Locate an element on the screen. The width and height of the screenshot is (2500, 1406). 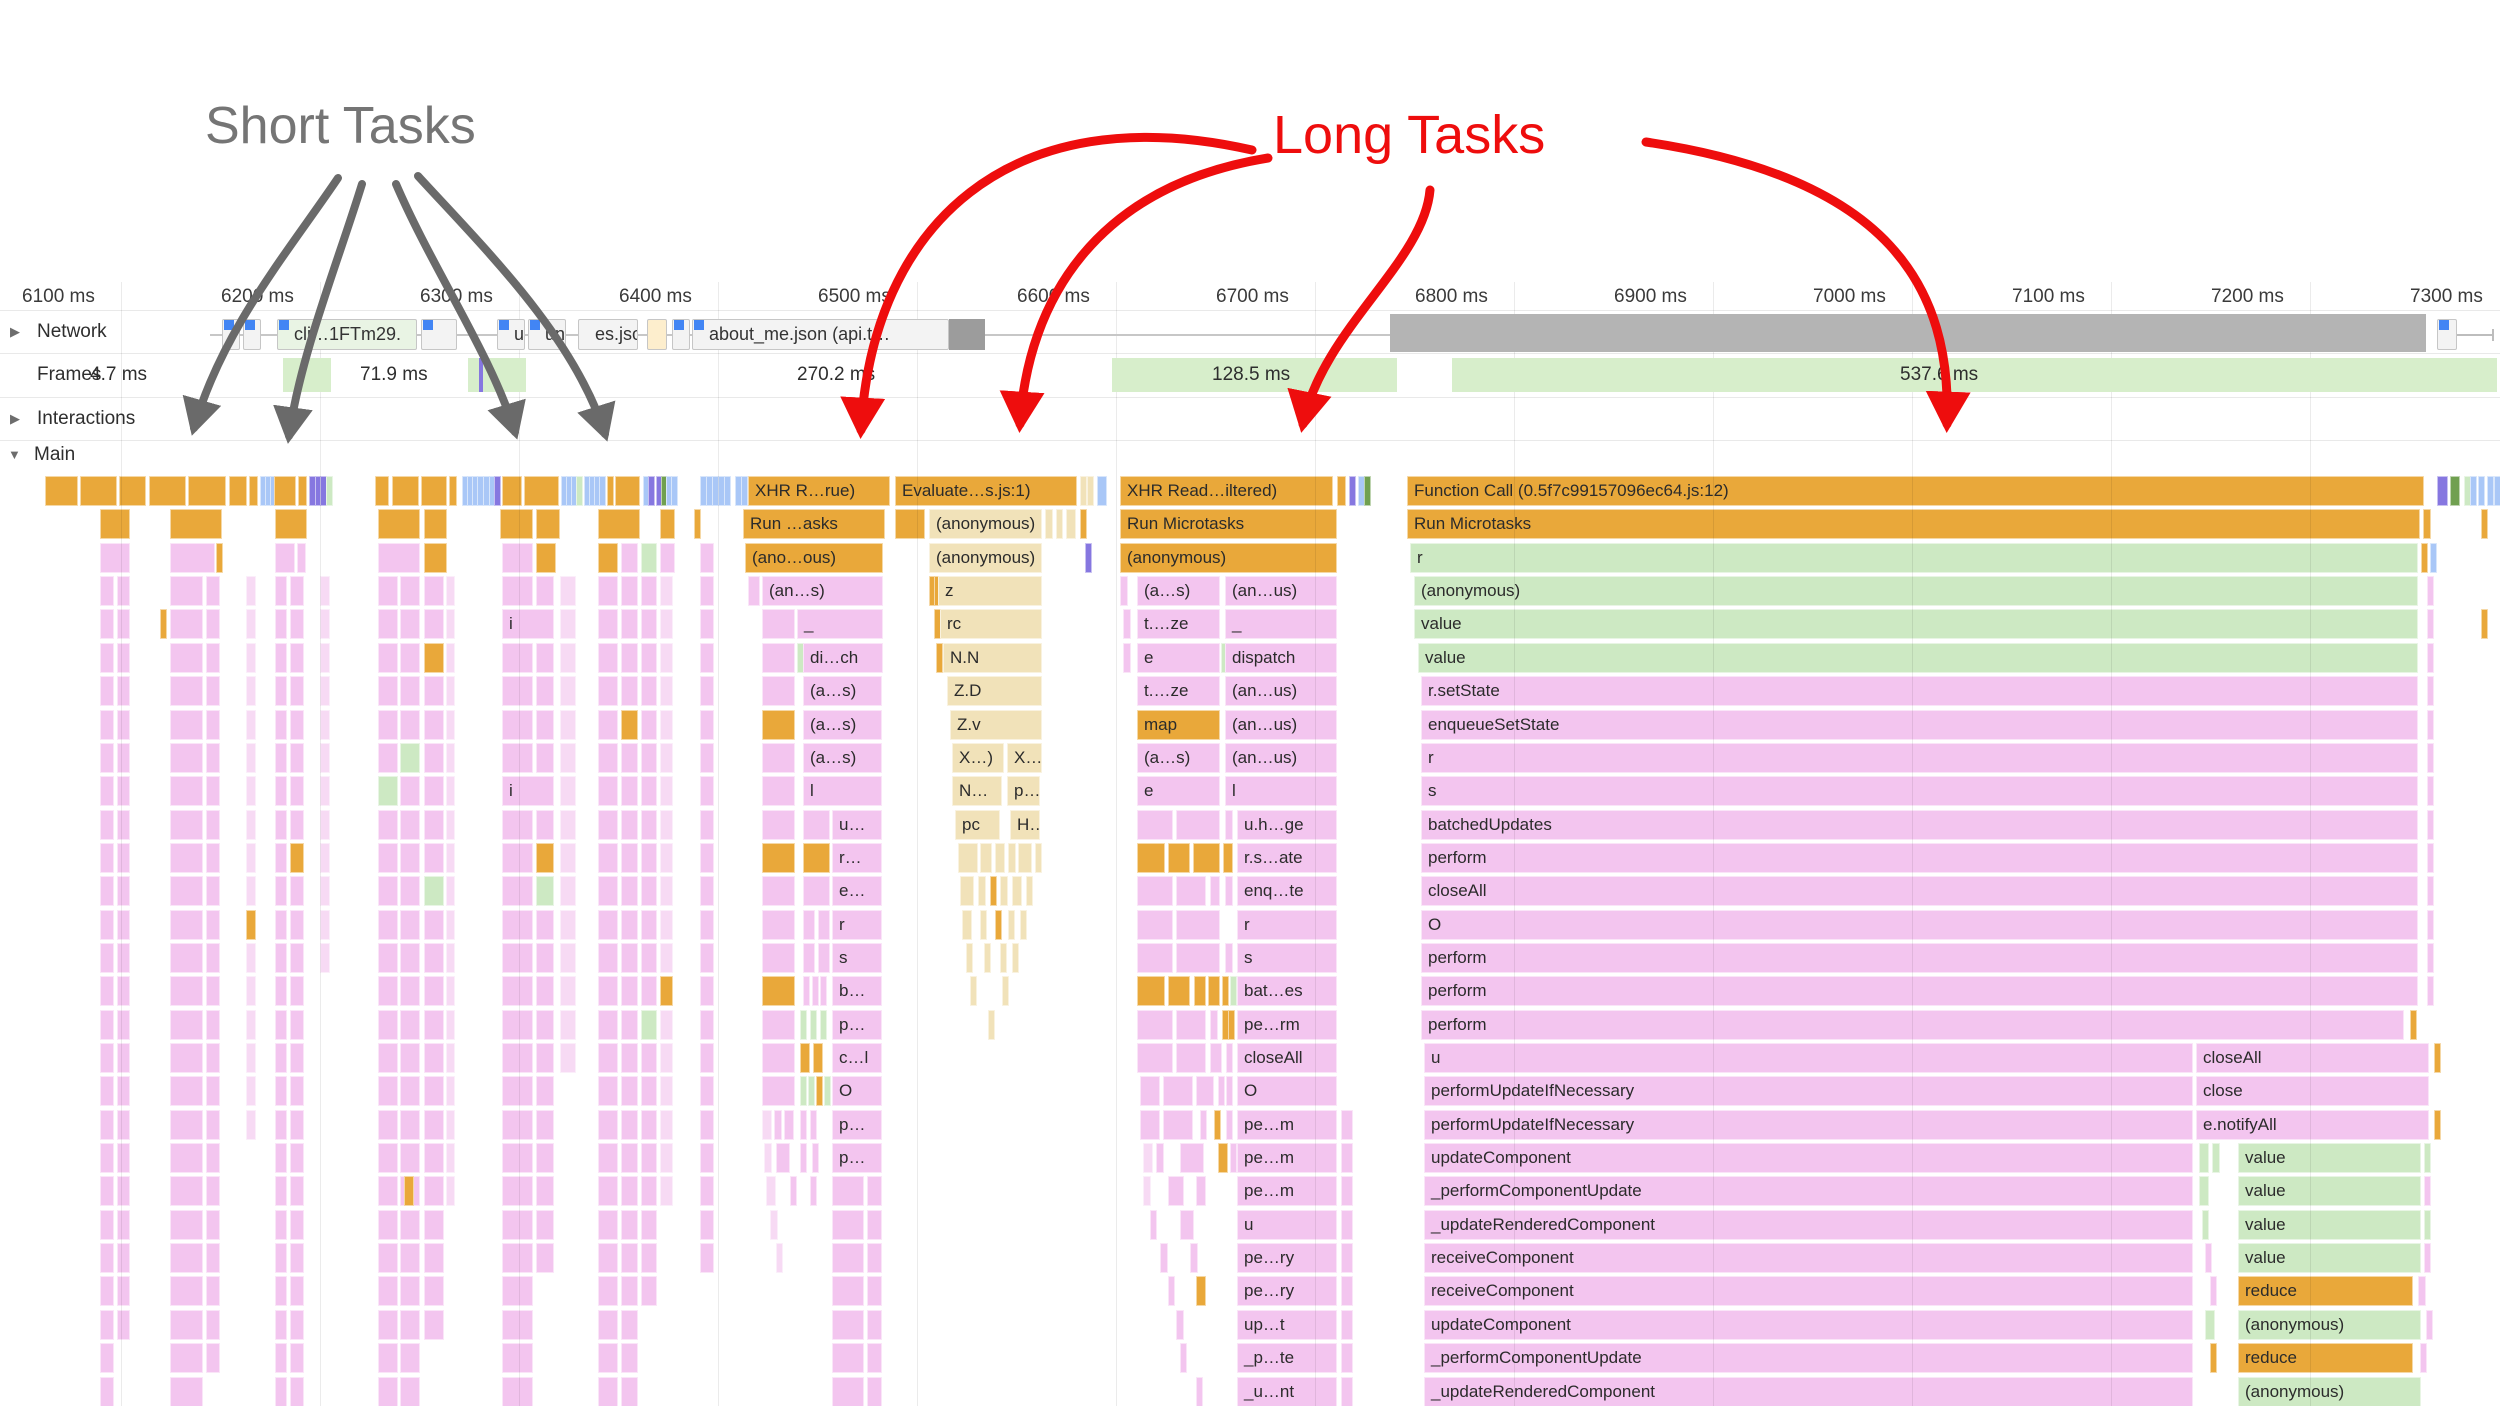
track-label-interactions: Interactions is located at coordinates (86, 418).